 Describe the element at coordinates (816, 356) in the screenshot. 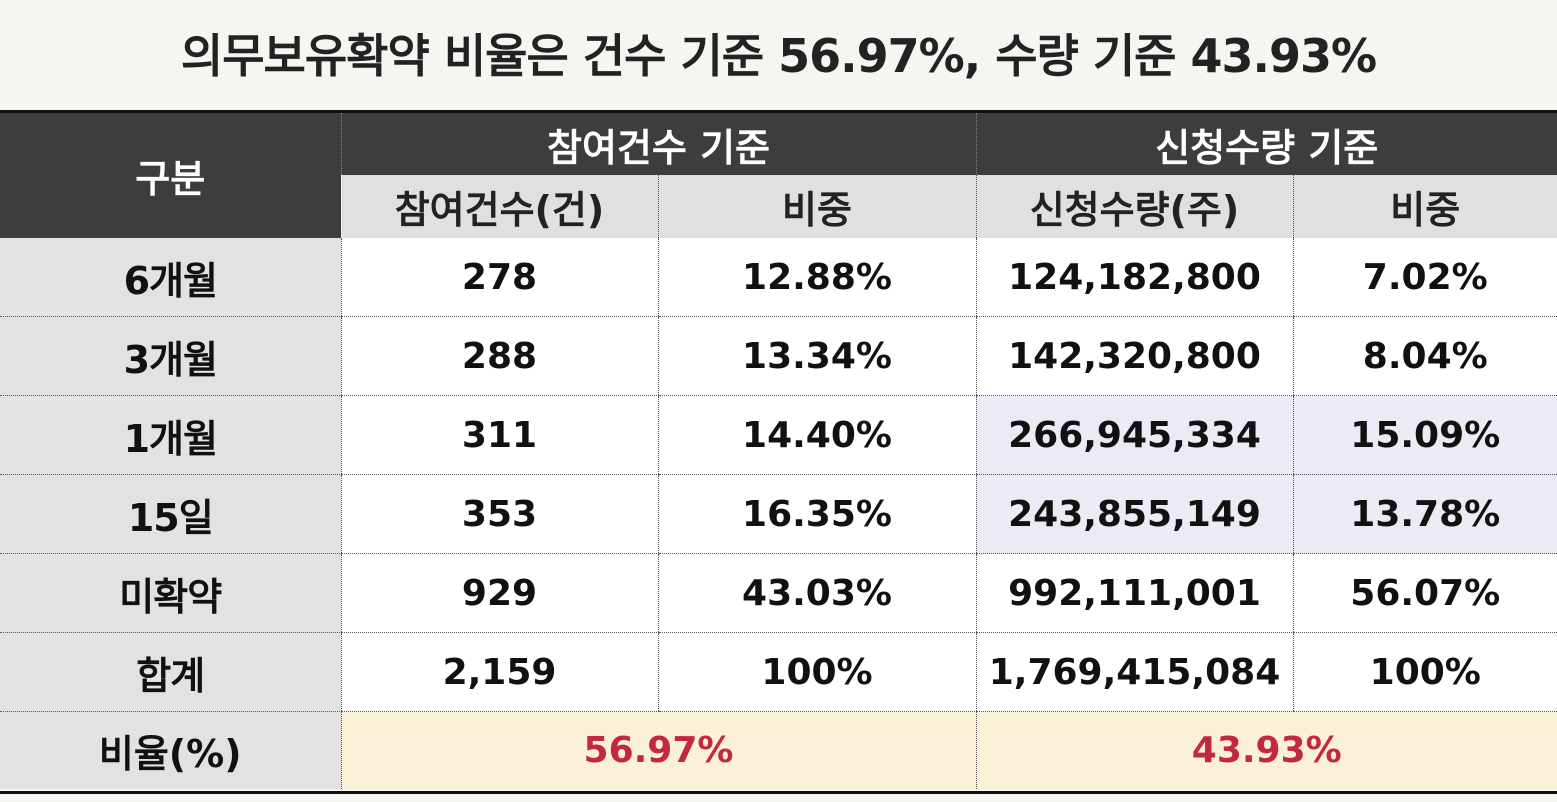

I see `count-share-cell: 13.34%` at that location.